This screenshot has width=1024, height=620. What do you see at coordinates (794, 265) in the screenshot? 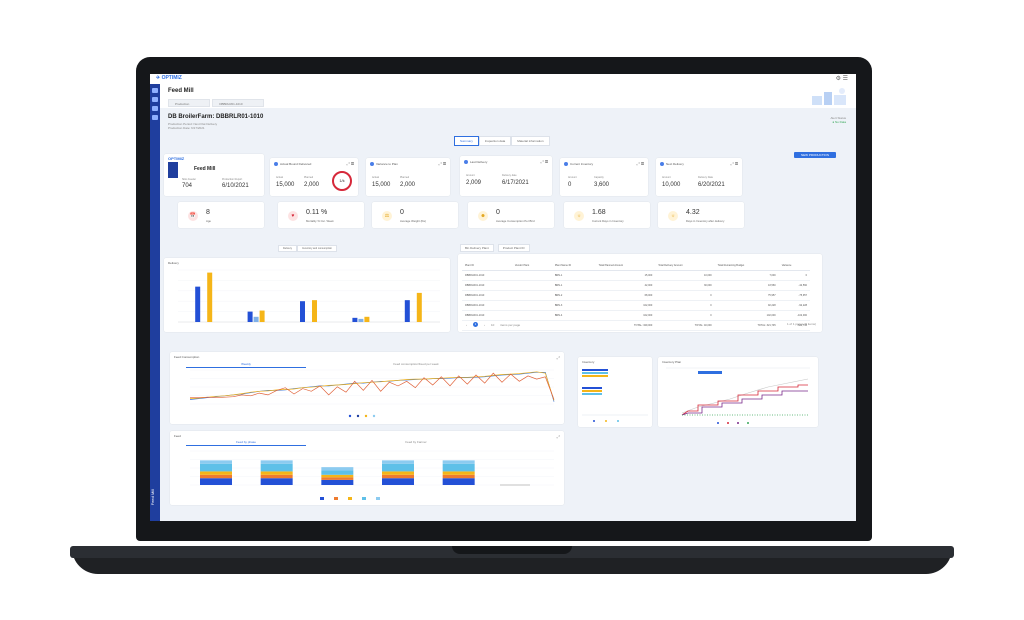
I see `col-header: Variance` at bounding box center [794, 265].